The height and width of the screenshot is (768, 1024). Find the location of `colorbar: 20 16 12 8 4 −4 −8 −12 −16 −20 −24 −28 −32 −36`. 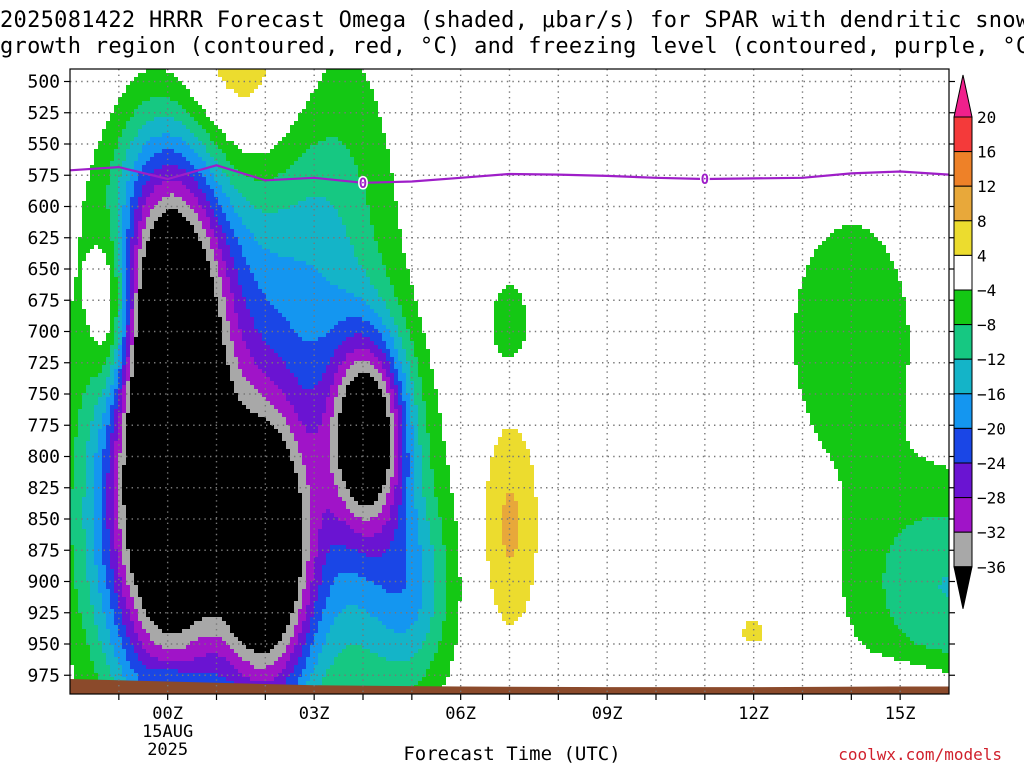

colorbar: 20 16 12 8 4 −4 −8 −12 −16 −20 −24 −28 −32 −36 is located at coordinates (979, 341).